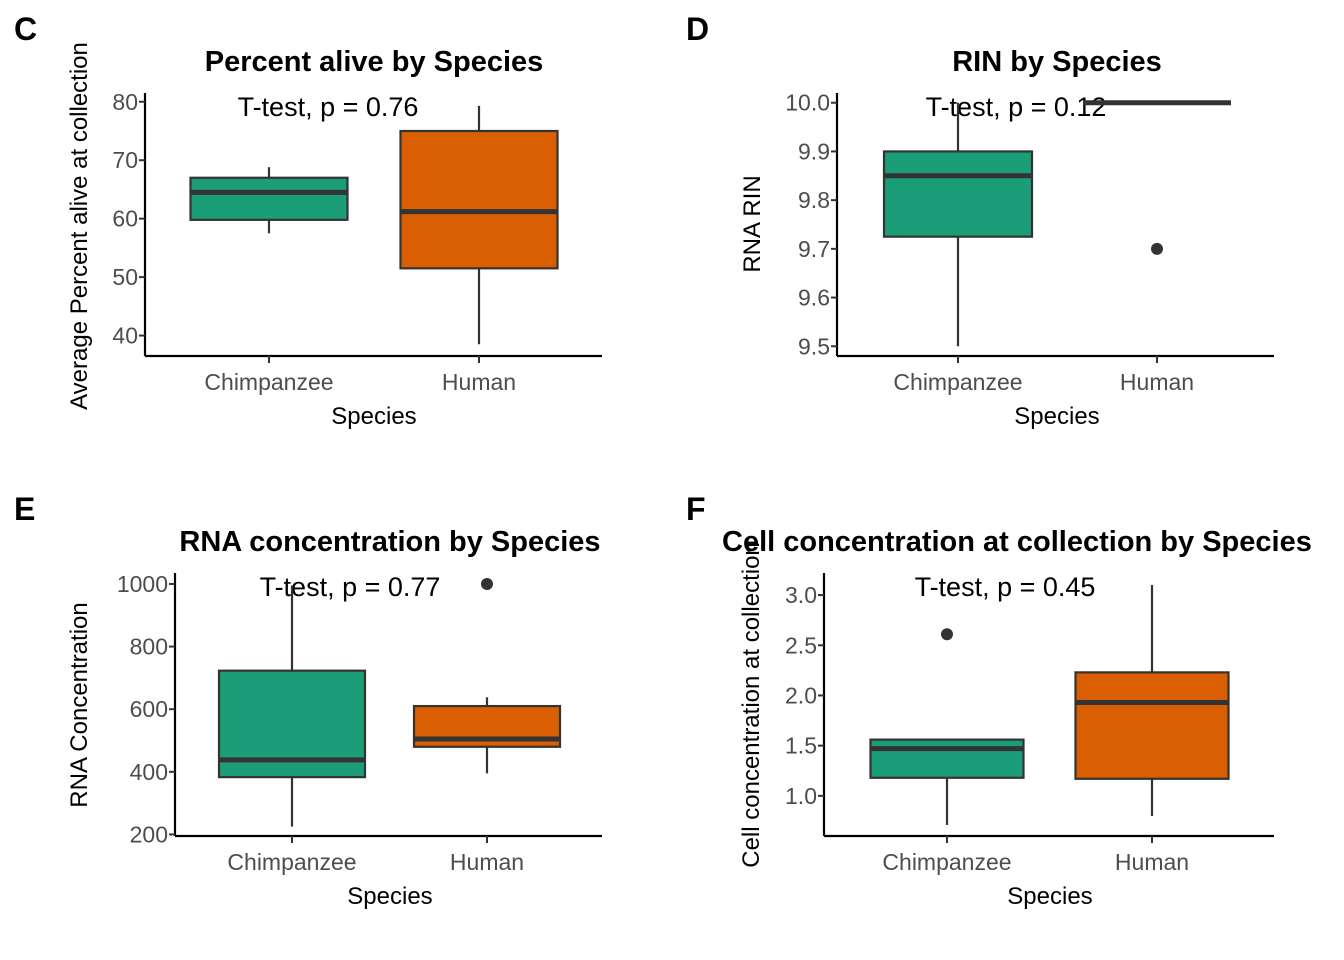  Describe the element at coordinates (801, 695) in the screenshot. I see `y-tick-label: 2.0` at that location.